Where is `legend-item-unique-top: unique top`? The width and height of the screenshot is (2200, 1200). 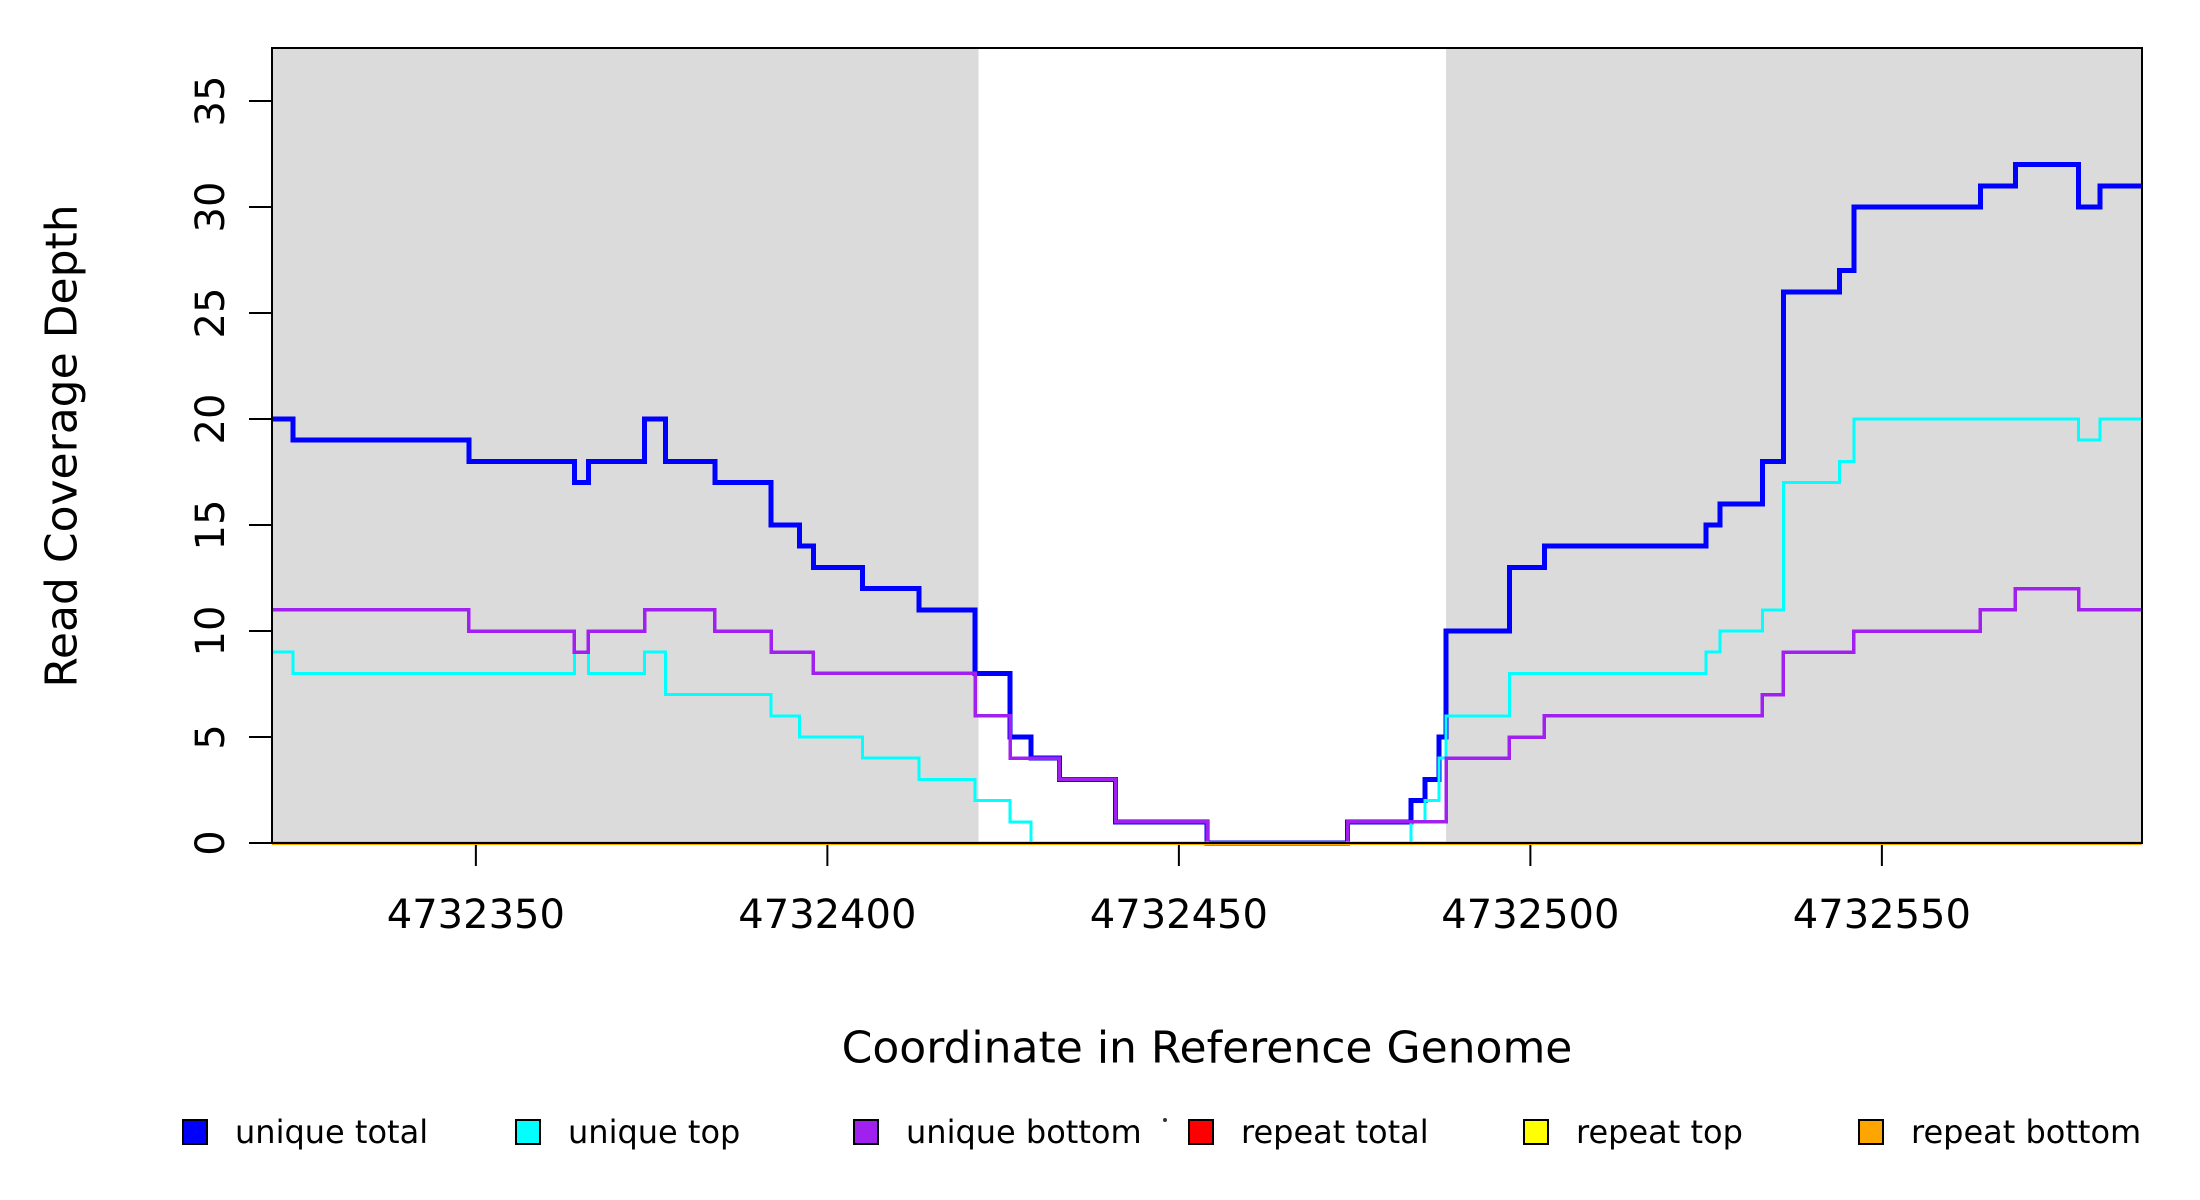
legend-item-unique-top: unique top is located at coordinates (628, 1132).